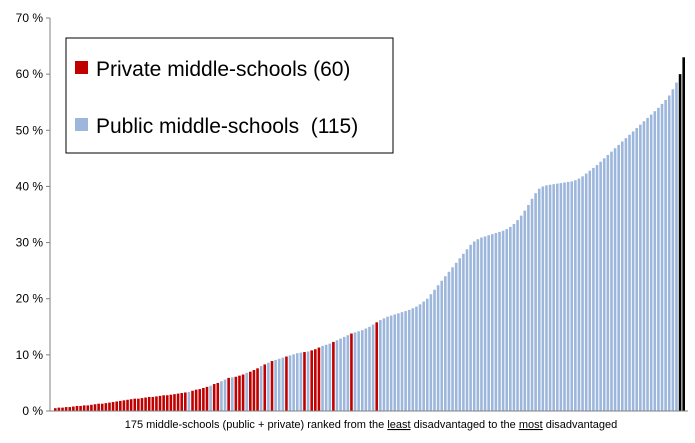 The width and height of the screenshot is (695, 443). What do you see at coordinates (81, 67) in the screenshot?
I see `legend-swatch-private` at bounding box center [81, 67].